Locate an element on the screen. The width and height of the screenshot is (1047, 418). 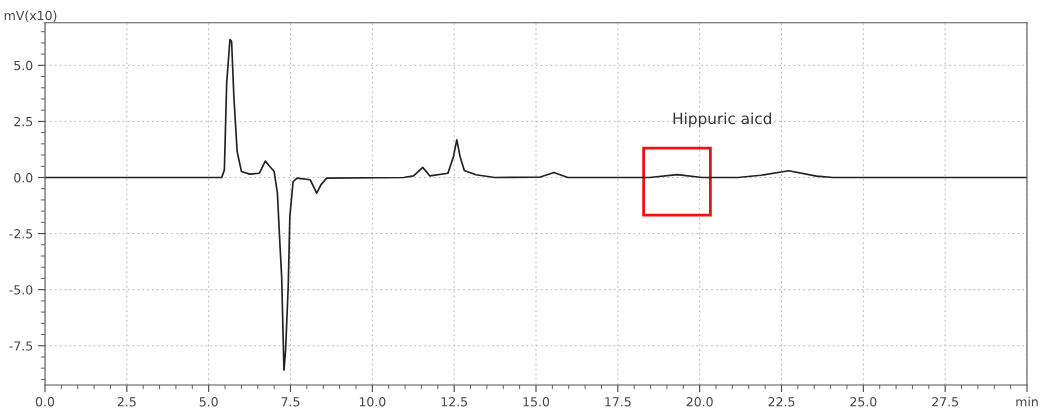
y-tick-label: -2.5 is located at coordinates (21, 234).